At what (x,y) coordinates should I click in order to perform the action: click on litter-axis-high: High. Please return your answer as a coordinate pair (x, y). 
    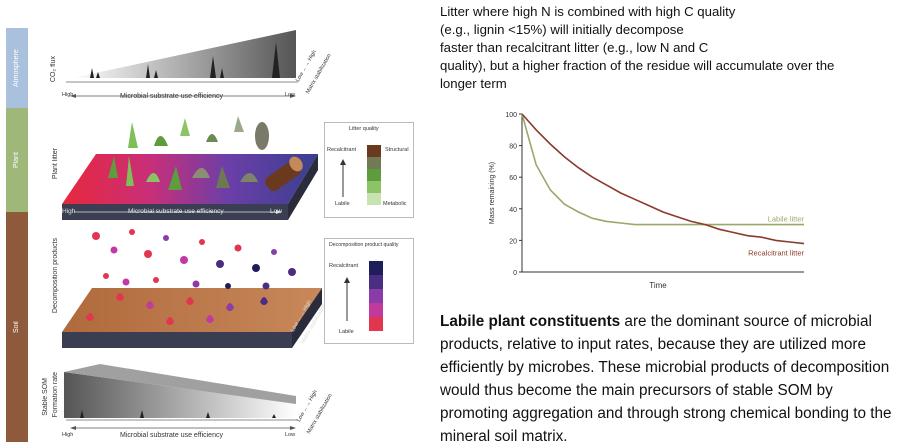
    Looking at the image, I should click on (69, 211).